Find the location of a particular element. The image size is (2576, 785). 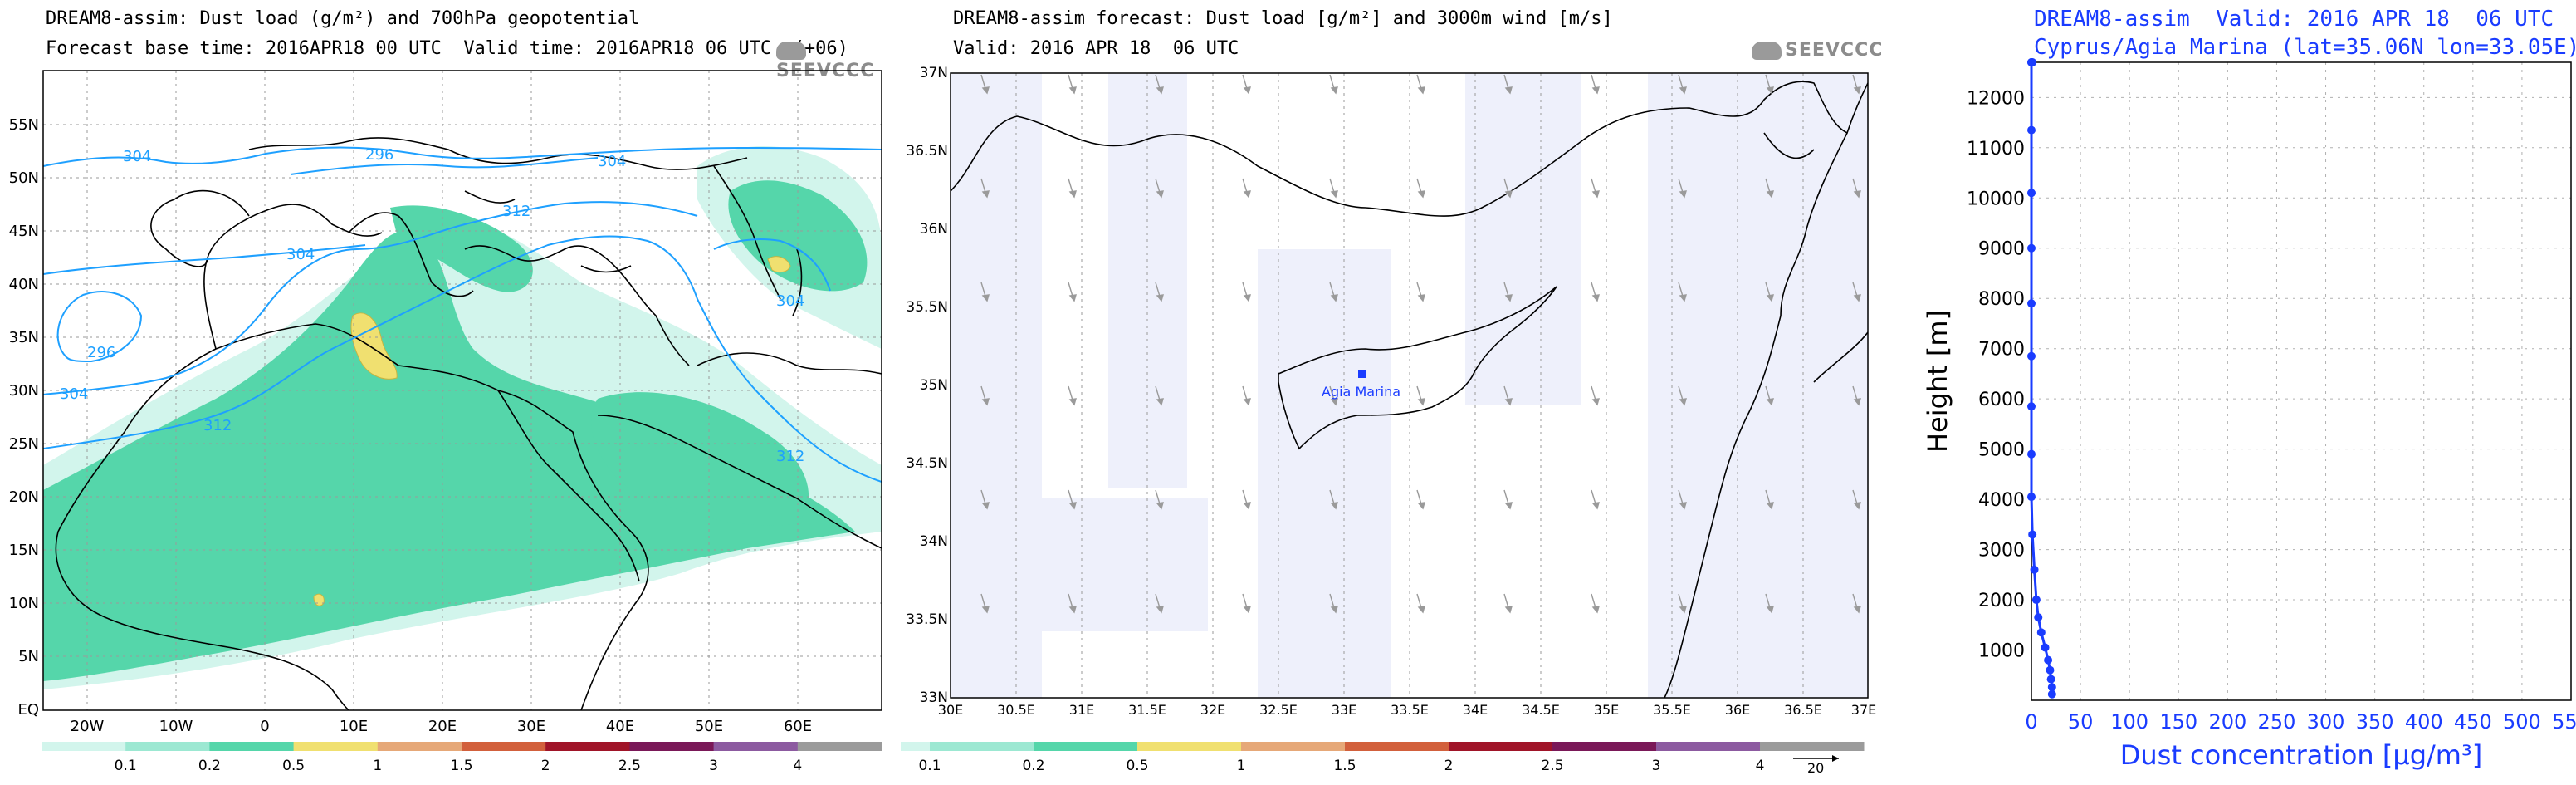

lon-label: 10E is located at coordinates (354, 726).